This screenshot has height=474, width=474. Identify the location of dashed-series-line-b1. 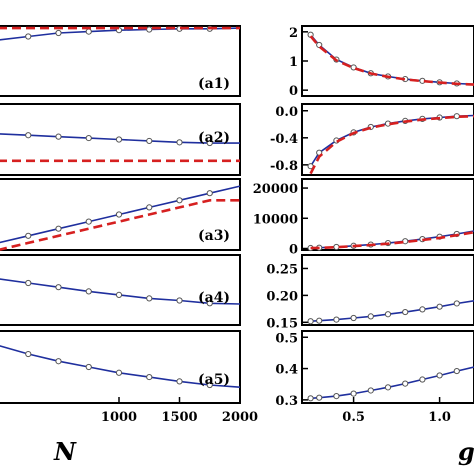
(391, 60).